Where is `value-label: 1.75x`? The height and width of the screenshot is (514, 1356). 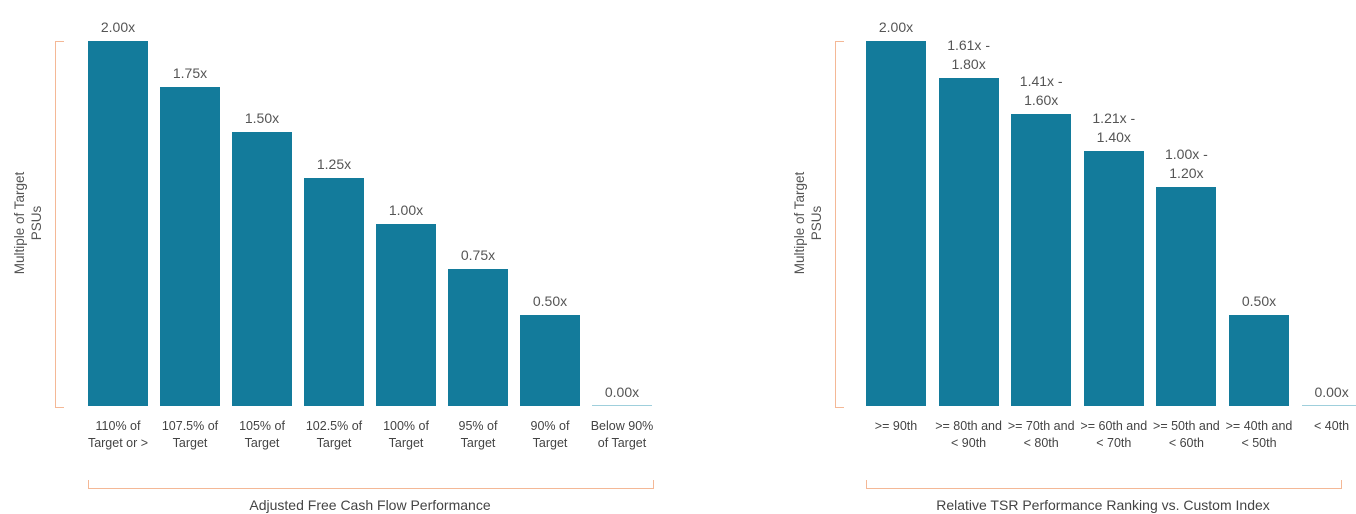
value-label: 1.75x is located at coordinates (190, 72).